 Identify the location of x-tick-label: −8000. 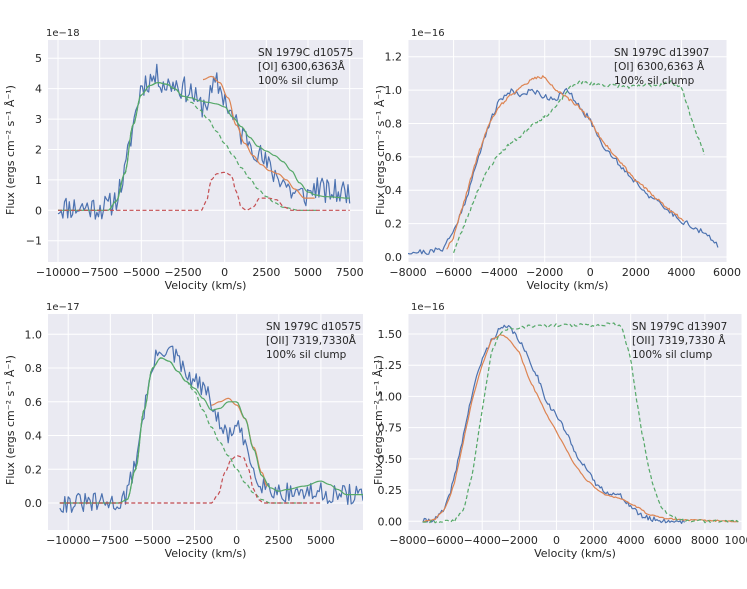
(407, 540).